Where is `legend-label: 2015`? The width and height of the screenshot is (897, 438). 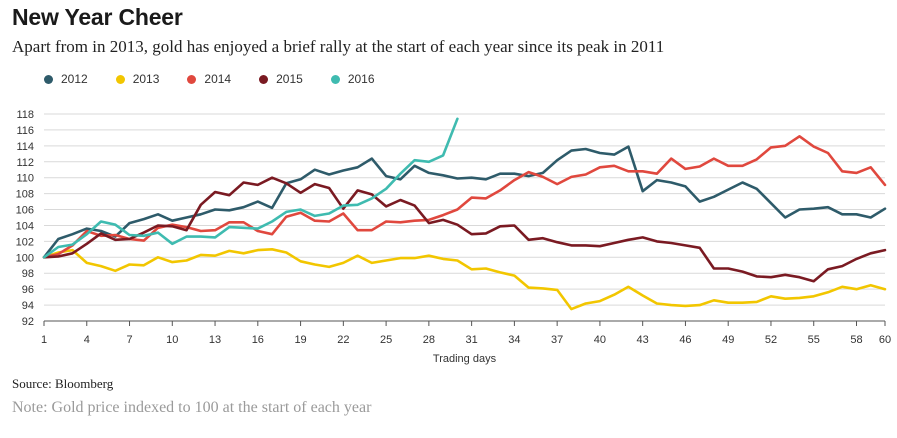
legend-label: 2015 is located at coordinates (289, 79).